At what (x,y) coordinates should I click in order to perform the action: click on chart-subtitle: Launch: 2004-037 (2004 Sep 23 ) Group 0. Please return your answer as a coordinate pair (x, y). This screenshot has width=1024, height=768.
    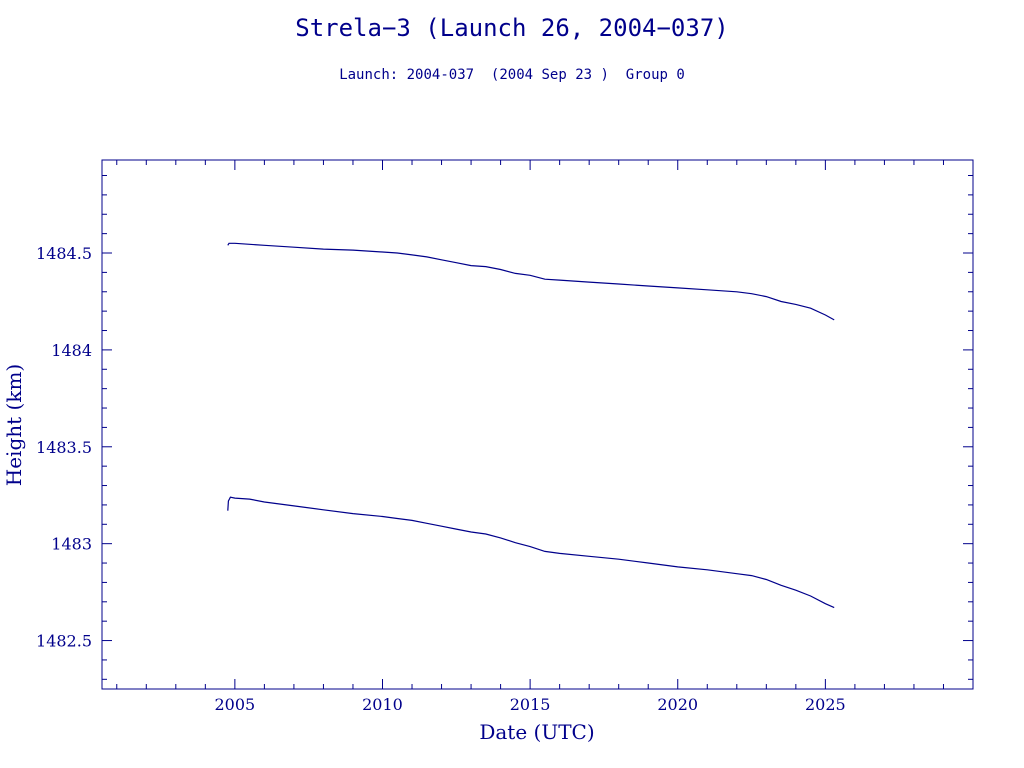
    Looking at the image, I should click on (512, 75).